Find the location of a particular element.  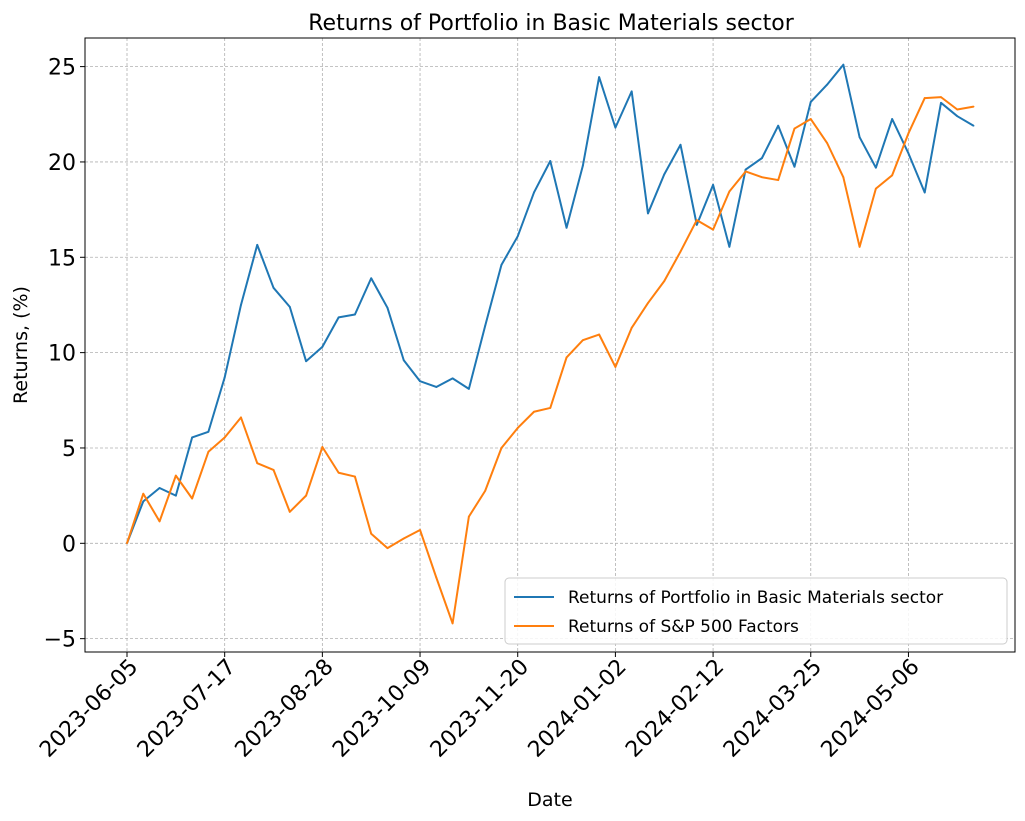

x-tick-label: 2024-05-06 is located at coordinates (871, 709).